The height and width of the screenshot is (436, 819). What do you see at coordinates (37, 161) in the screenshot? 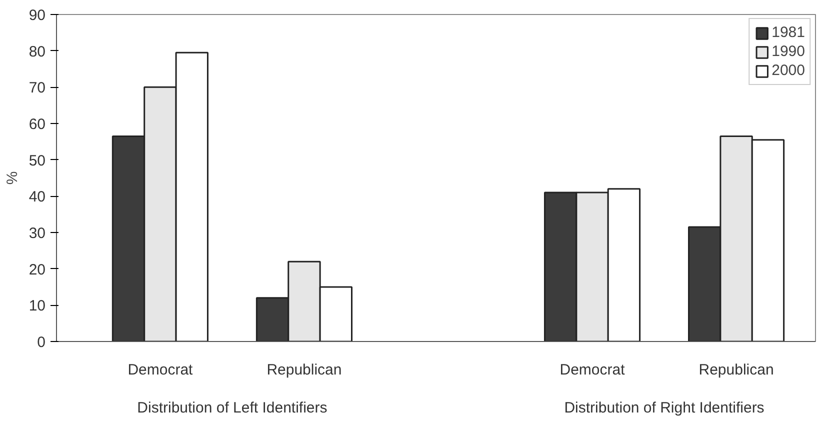
I see `y-tick-label: 50` at bounding box center [37, 161].